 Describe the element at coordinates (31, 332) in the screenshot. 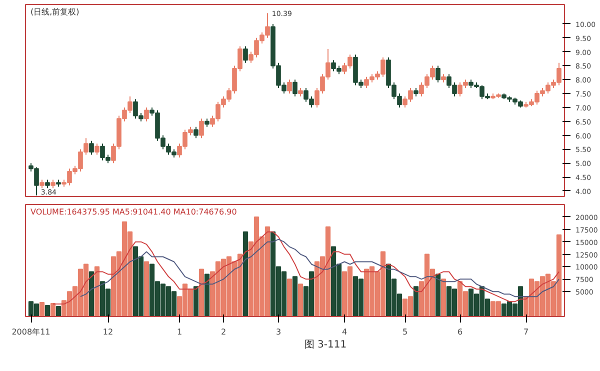

I see `x-tick-label: 2008年11` at that location.